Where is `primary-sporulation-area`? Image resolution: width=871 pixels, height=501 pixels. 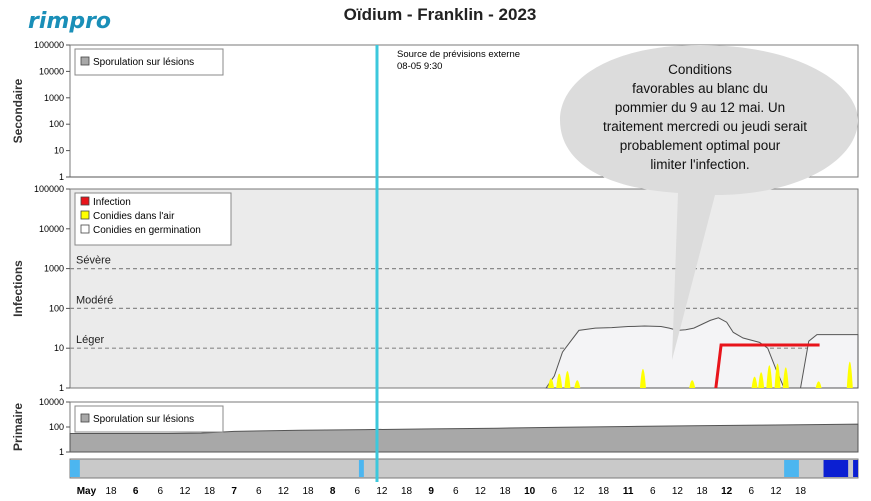 primary-sporulation-area is located at coordinates (464, 438).